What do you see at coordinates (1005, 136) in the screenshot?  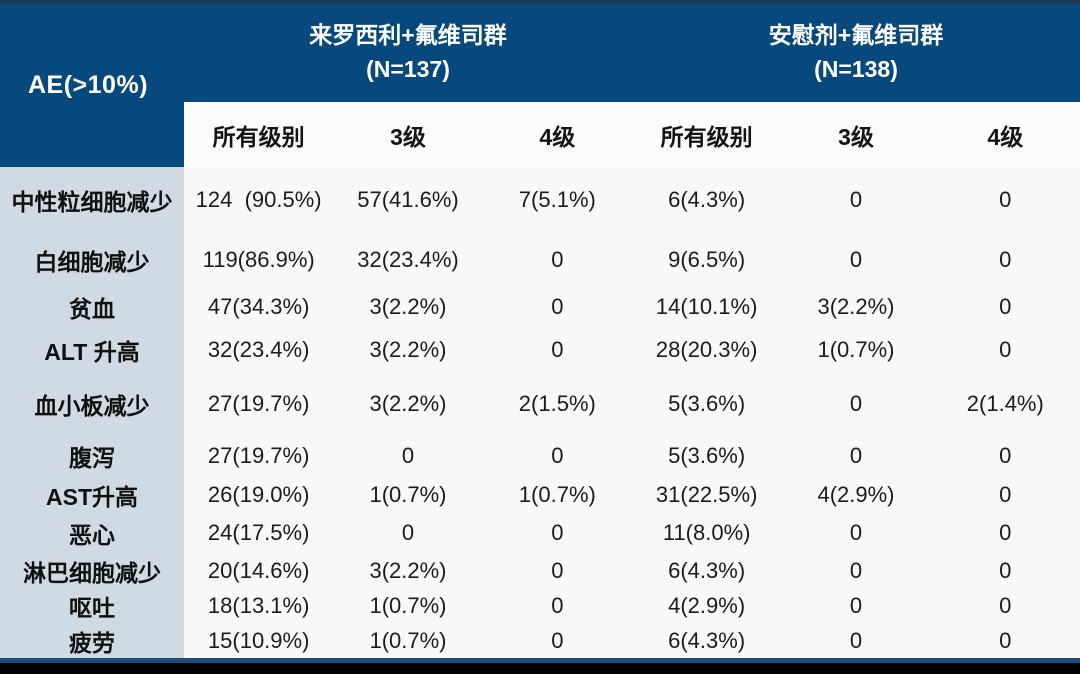 I see `subheader-grade4-2: 4级` at bounding box center [1005, 136].